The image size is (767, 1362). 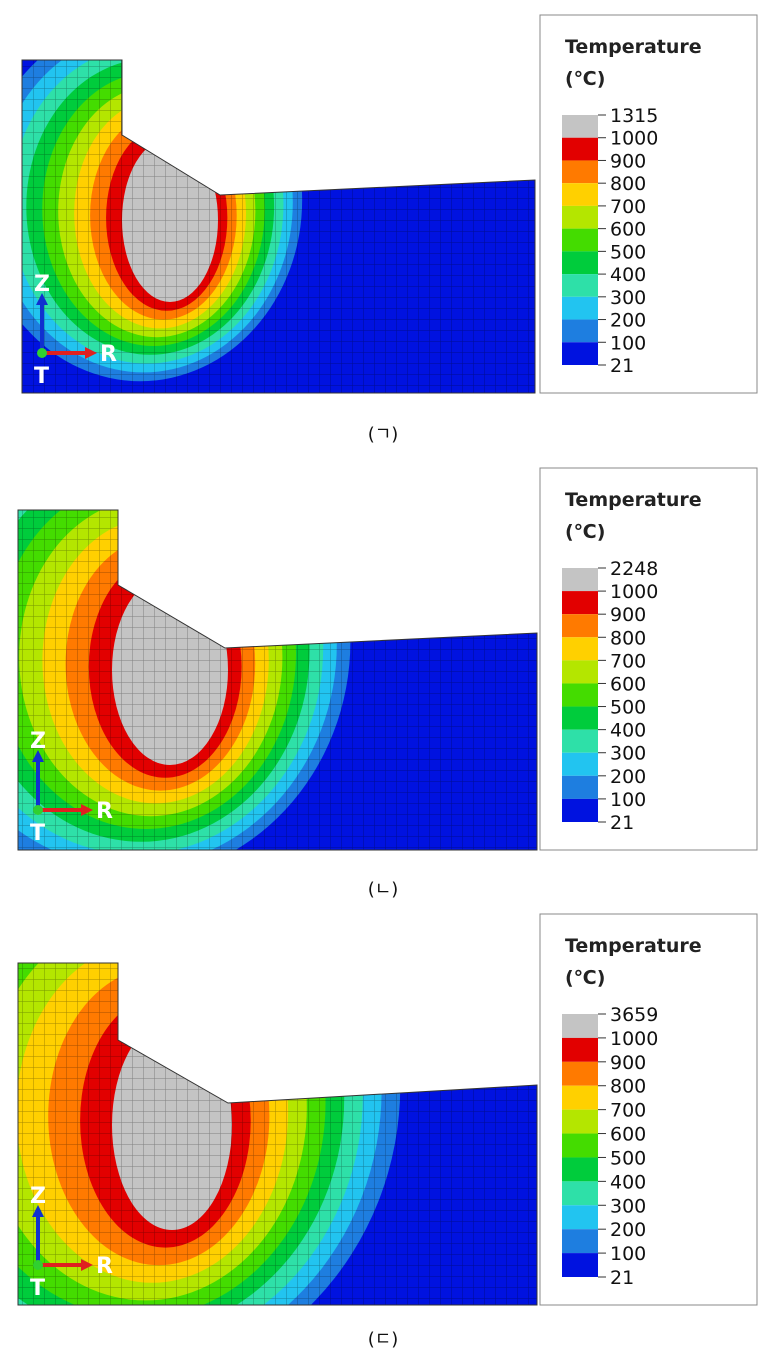 I want to click on caption: (ㄷ), so click(x=383, y=1339).